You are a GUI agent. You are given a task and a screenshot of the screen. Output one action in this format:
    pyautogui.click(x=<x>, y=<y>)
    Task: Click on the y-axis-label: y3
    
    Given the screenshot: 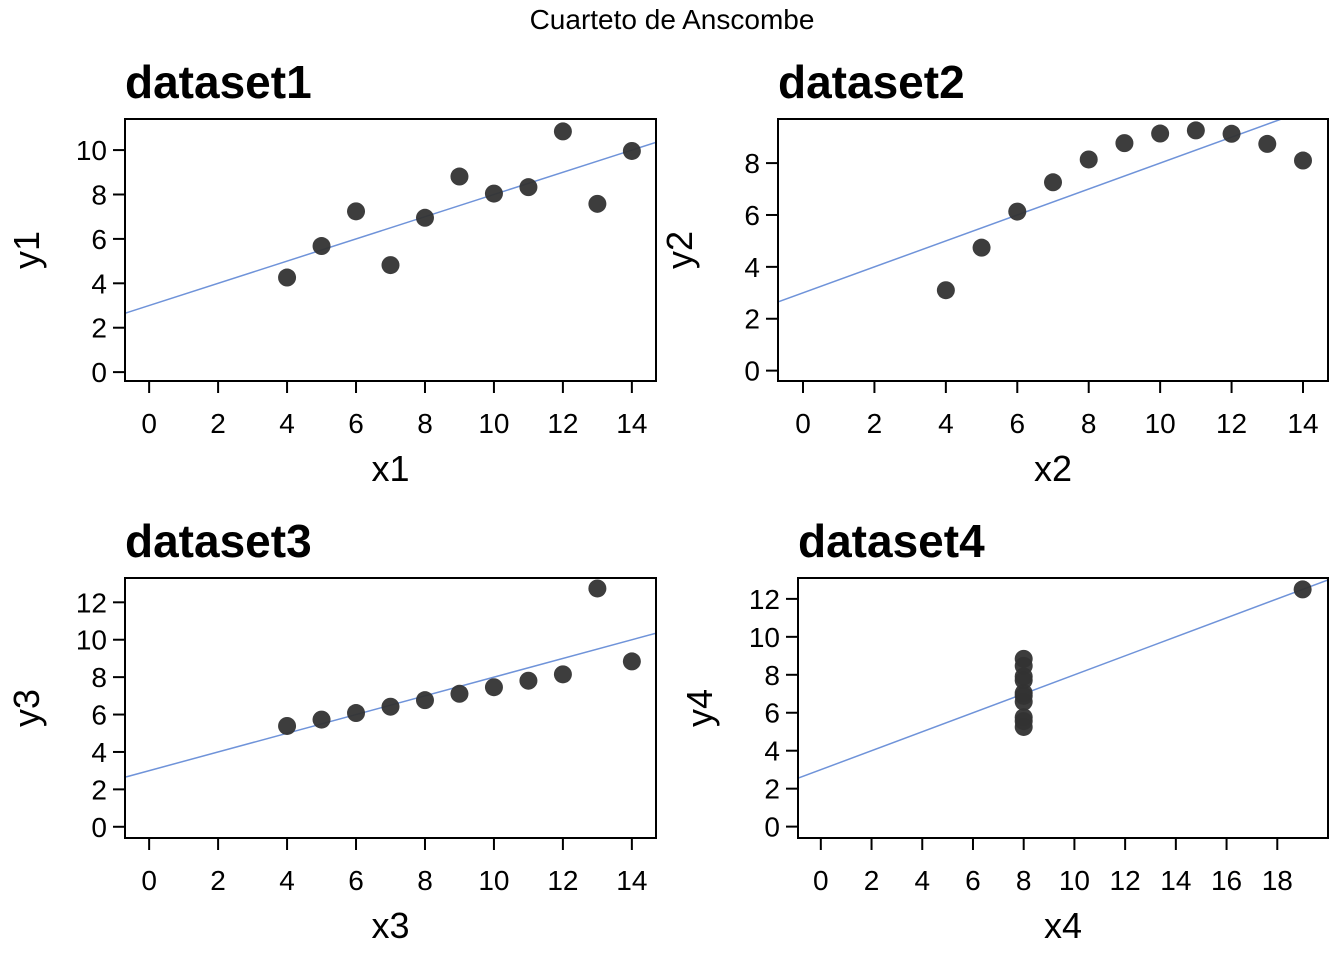 What is the action you would take?
    pyautogui.click(x=26, y=708)
    